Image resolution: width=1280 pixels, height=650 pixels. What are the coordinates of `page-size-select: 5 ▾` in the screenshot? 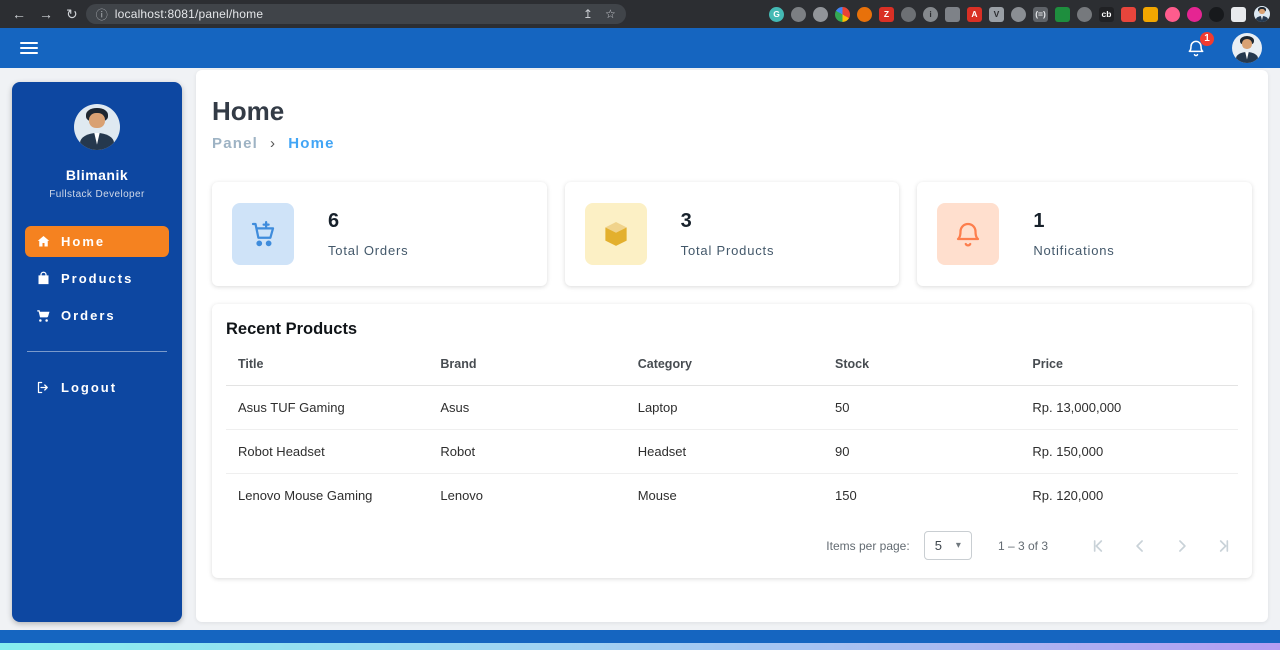 It's located at (947, 545).